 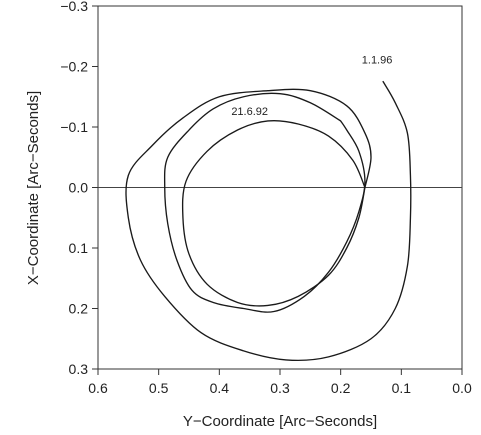 What do you see at coordinates (311, 85) in the screenshot?
I see `annotation-layer: 1.1.96 21.6.92` at bounding box center [311, 85].